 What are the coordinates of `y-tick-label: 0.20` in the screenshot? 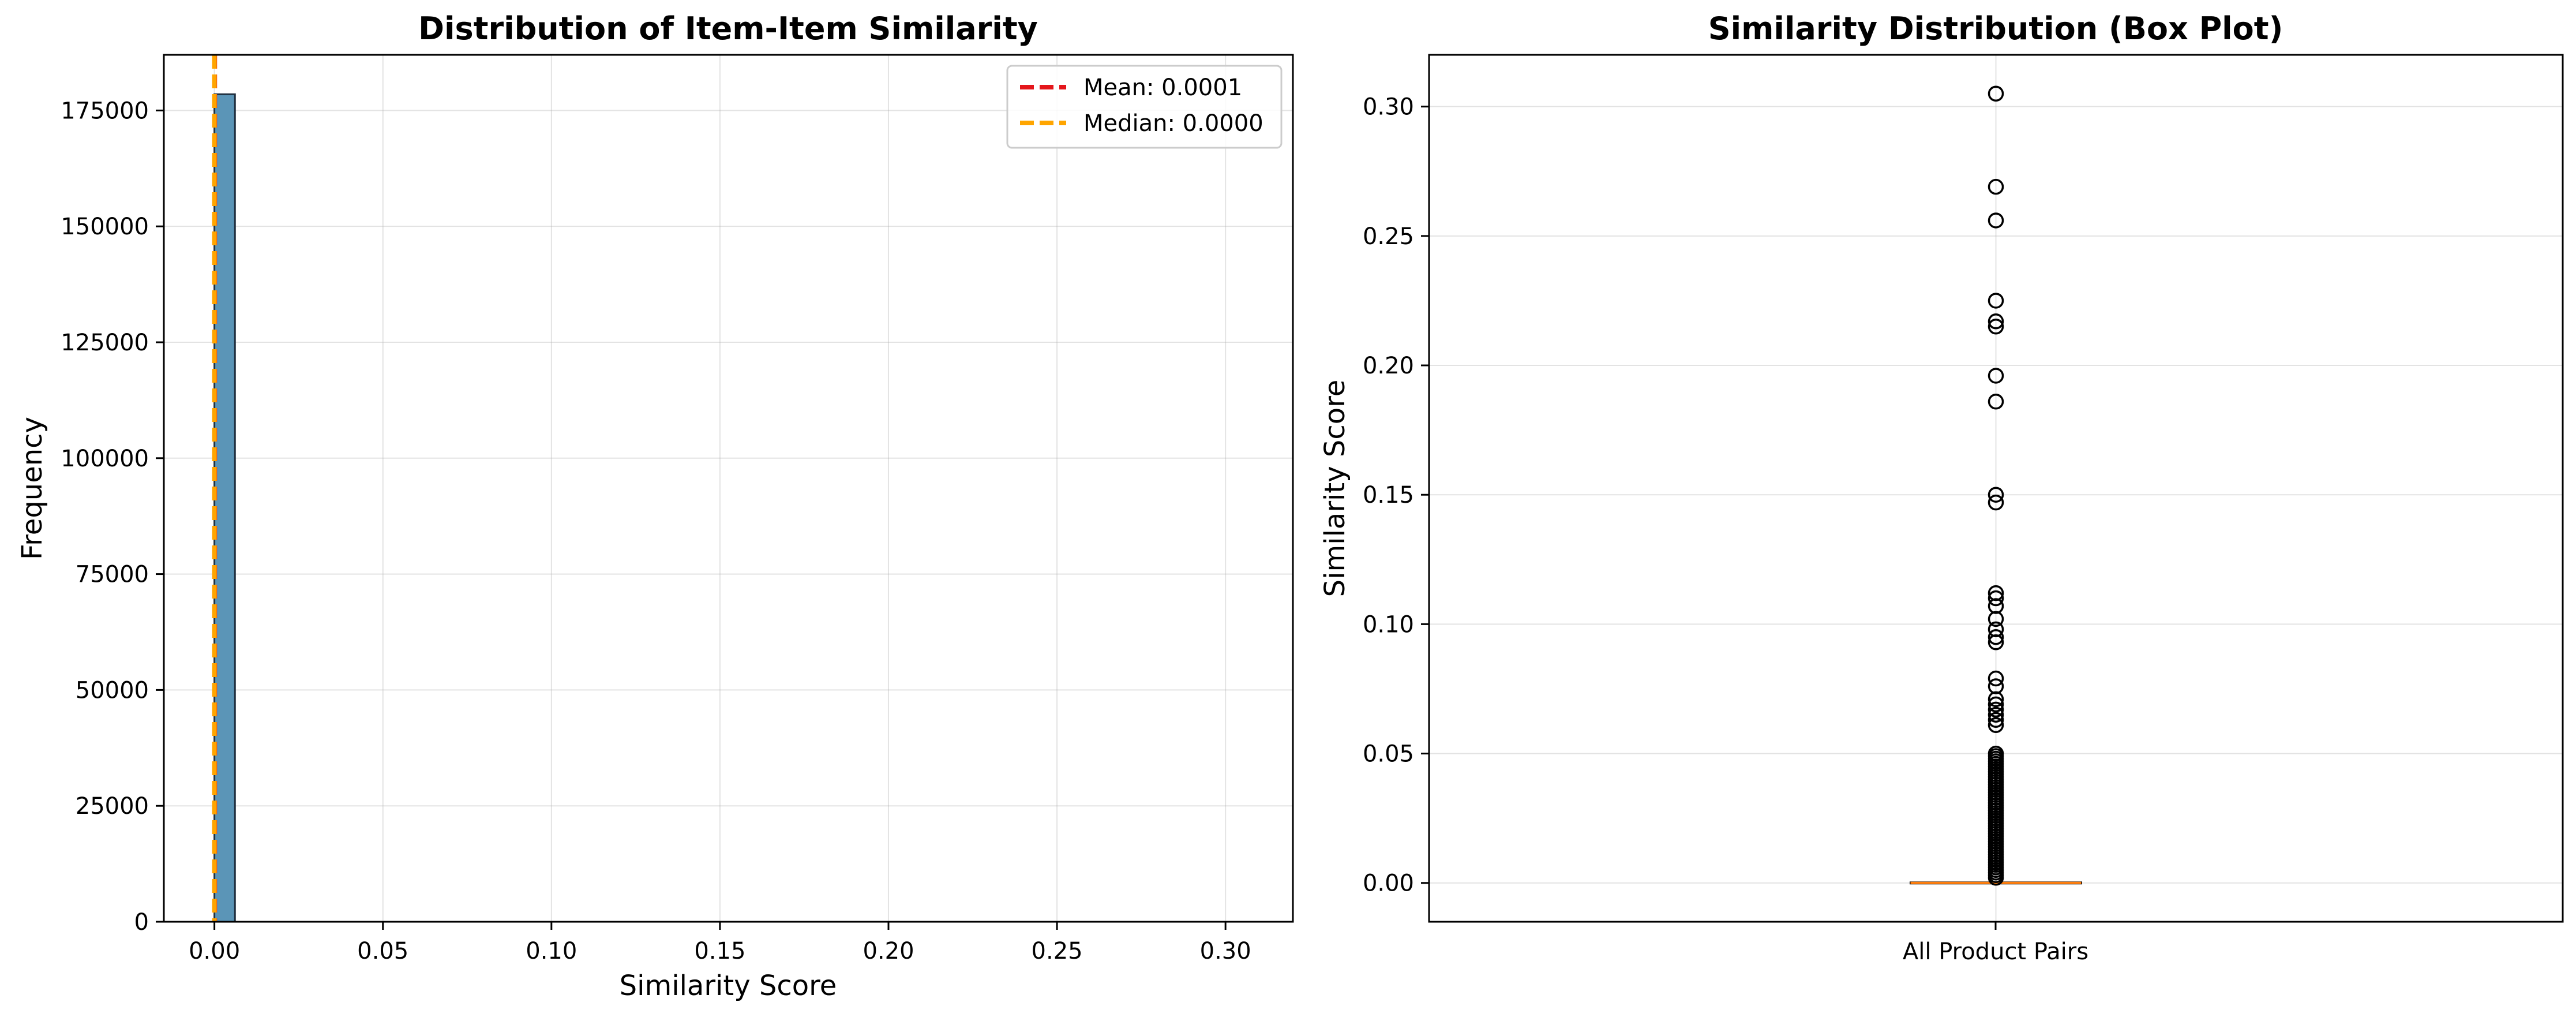 It's located at (1388, 366).